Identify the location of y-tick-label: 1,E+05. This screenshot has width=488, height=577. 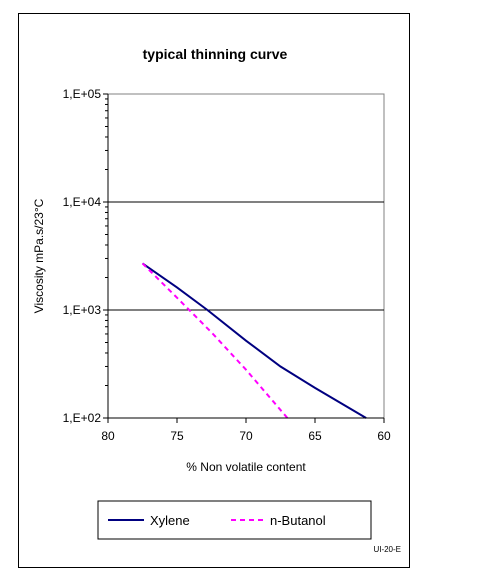
(82, 94).